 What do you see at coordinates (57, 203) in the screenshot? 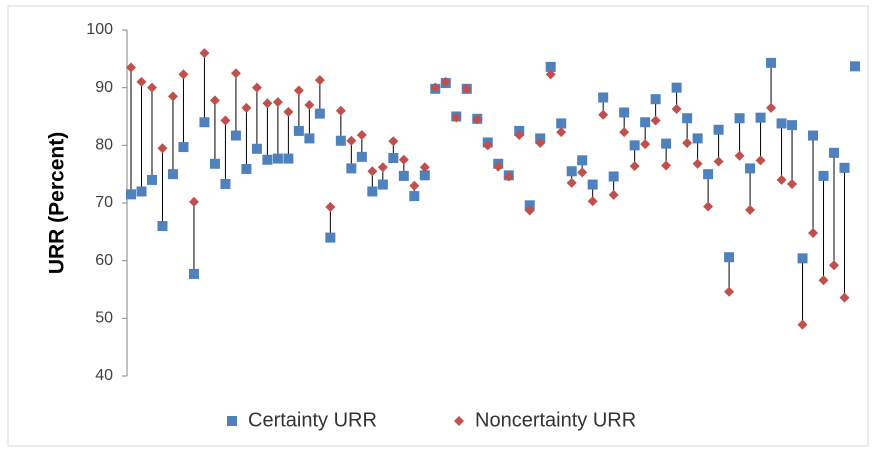
I see `y-axis-label: URR (Percent)` at bounding box center [57, 203].